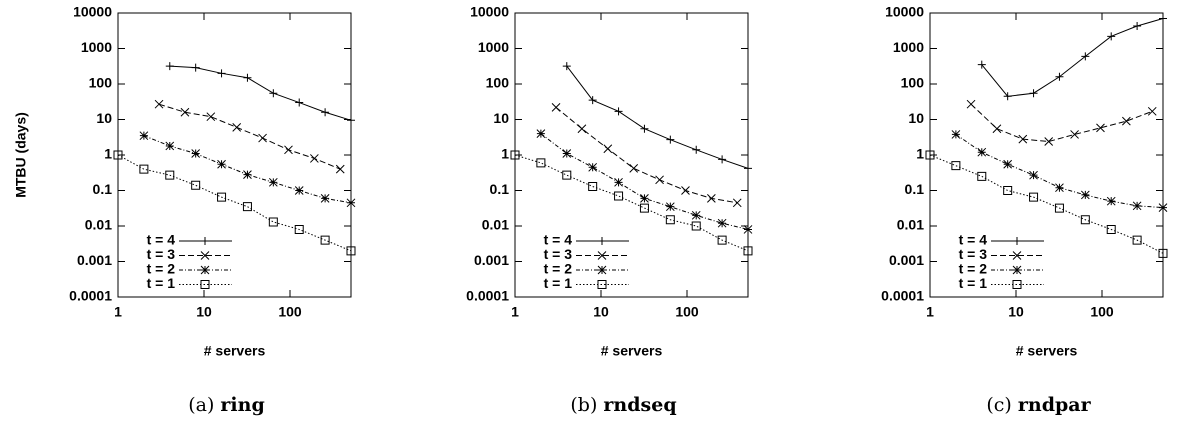  Describe the element at coordinates (583, 405) in the screenshot. I see `caption-label: (b)` at that location.